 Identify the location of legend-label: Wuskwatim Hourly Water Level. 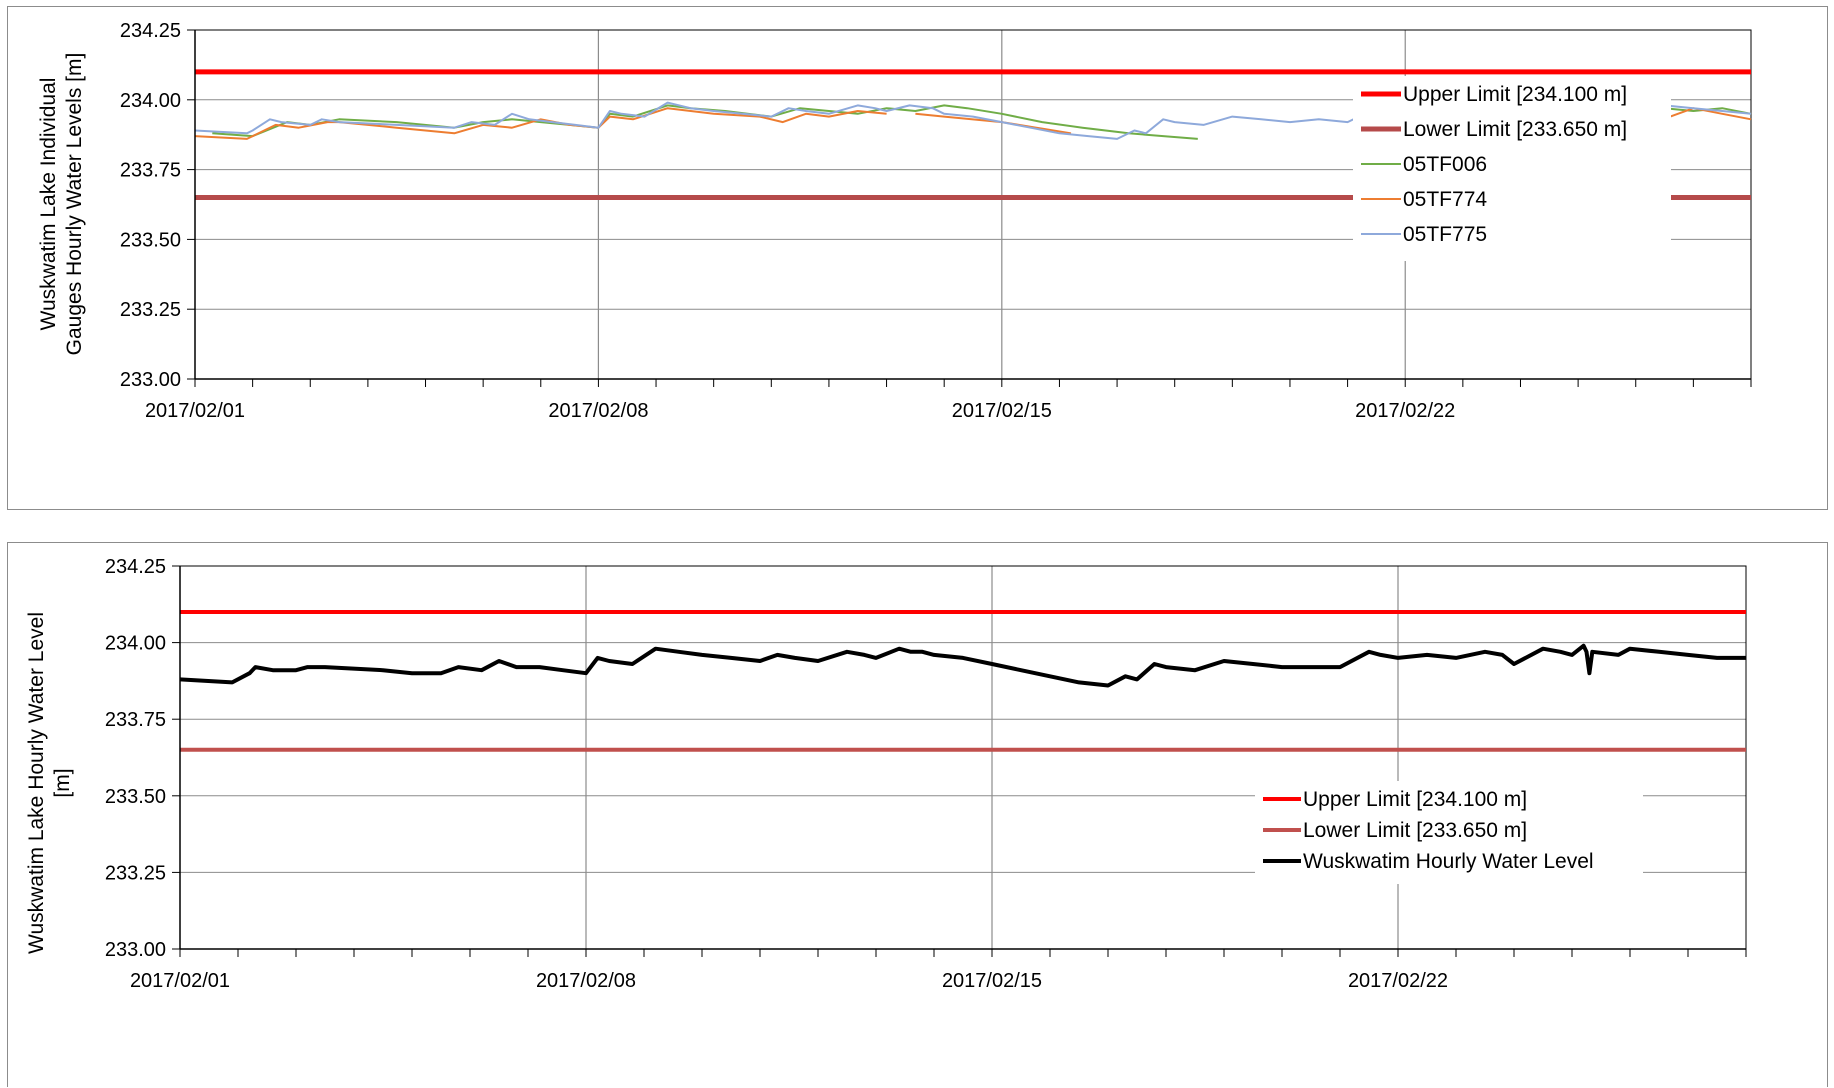
(1448, 861).